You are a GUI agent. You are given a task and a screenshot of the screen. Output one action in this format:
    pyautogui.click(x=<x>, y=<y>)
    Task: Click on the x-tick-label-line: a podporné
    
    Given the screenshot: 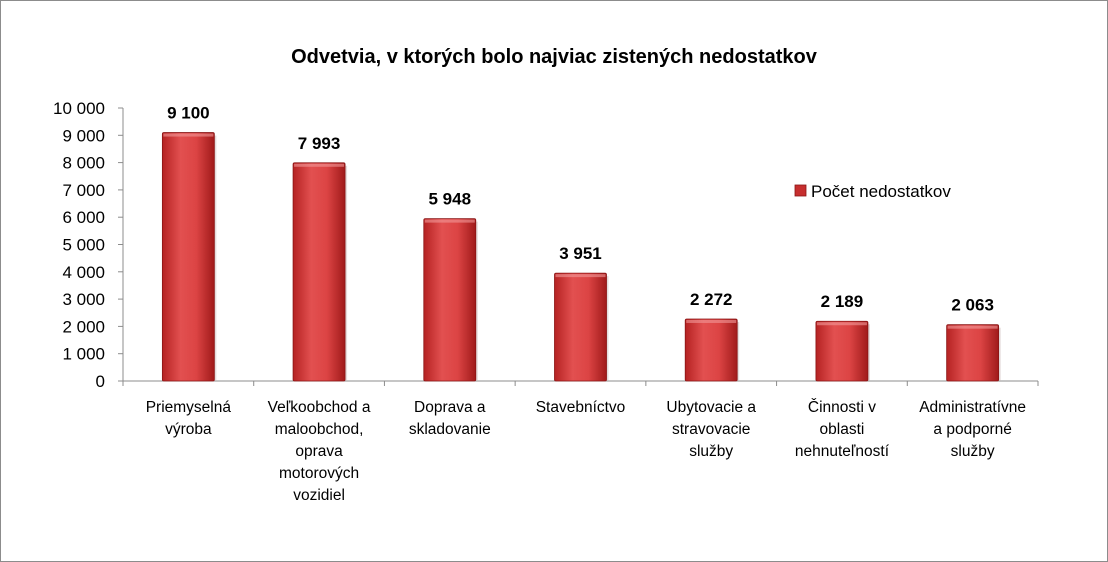 What is the action you would take?
    pyautogui.click(x=972, y=429)
    